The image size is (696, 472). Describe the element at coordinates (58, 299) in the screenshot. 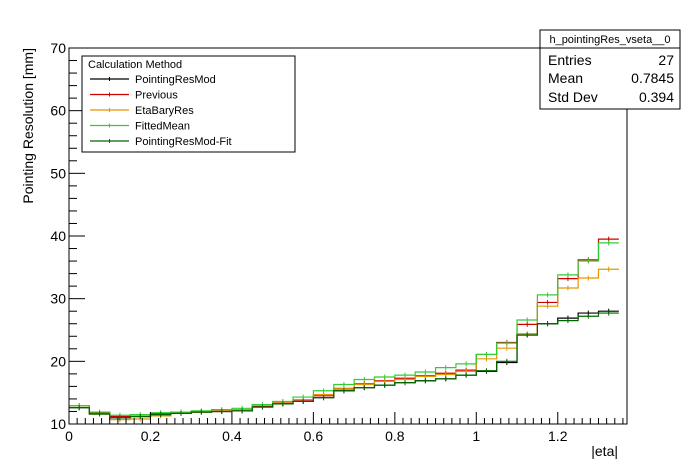

I see `y-tick-label: 30` at that location.